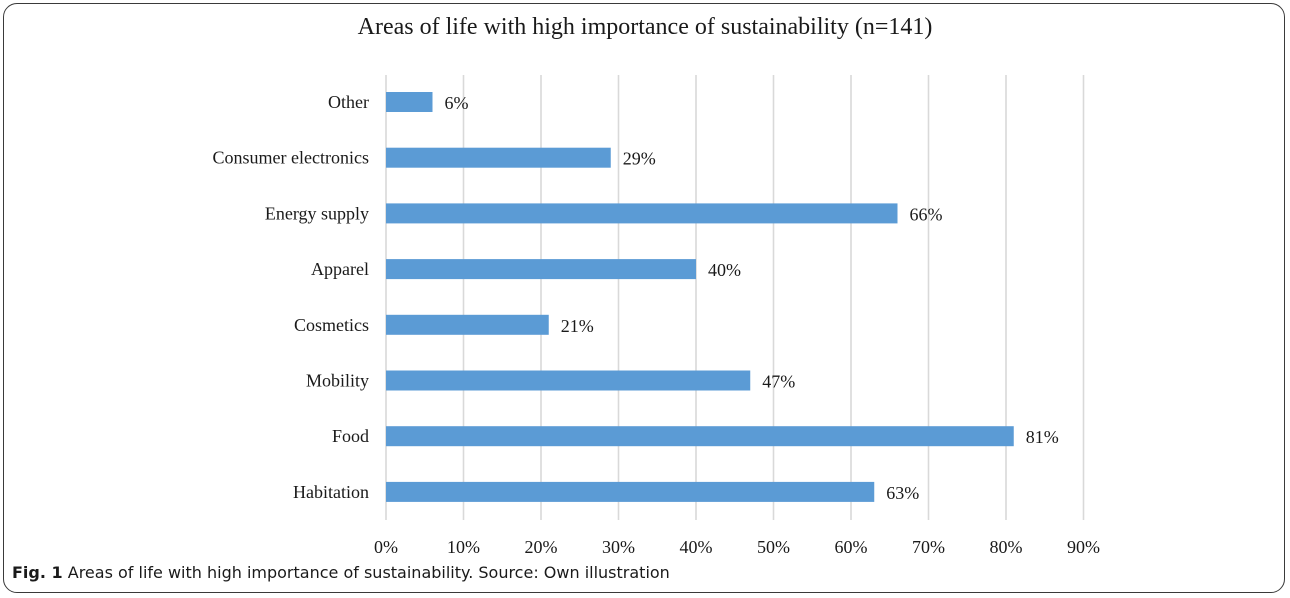 This screenshot has width=1290, height=598. What do you see at coordinates (778, 382) in the screenshot?
I see `data-label: 47%` at bounding box center [778, 382].